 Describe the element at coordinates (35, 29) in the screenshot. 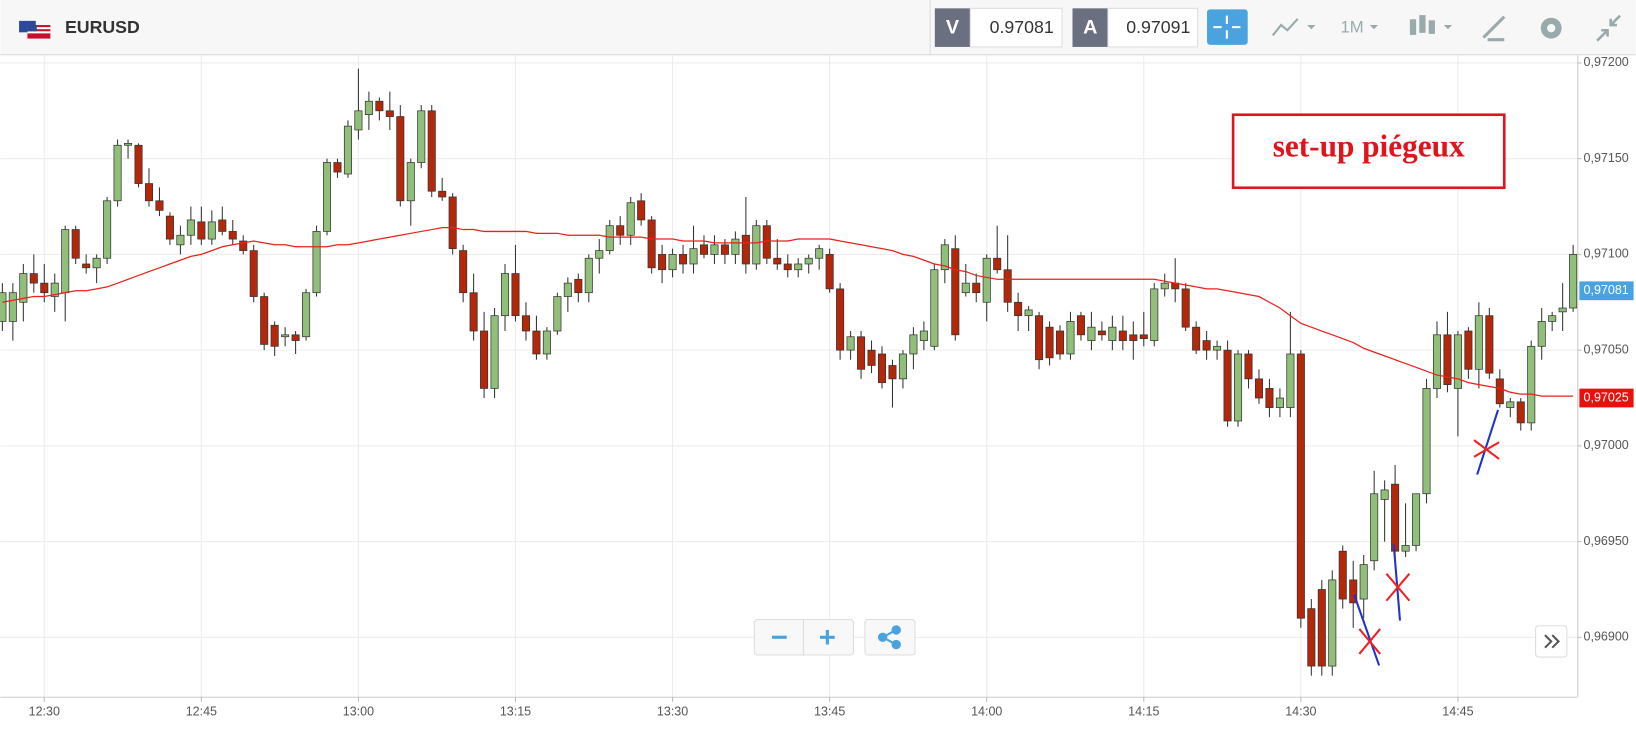

I see `flag-icon` at that location.